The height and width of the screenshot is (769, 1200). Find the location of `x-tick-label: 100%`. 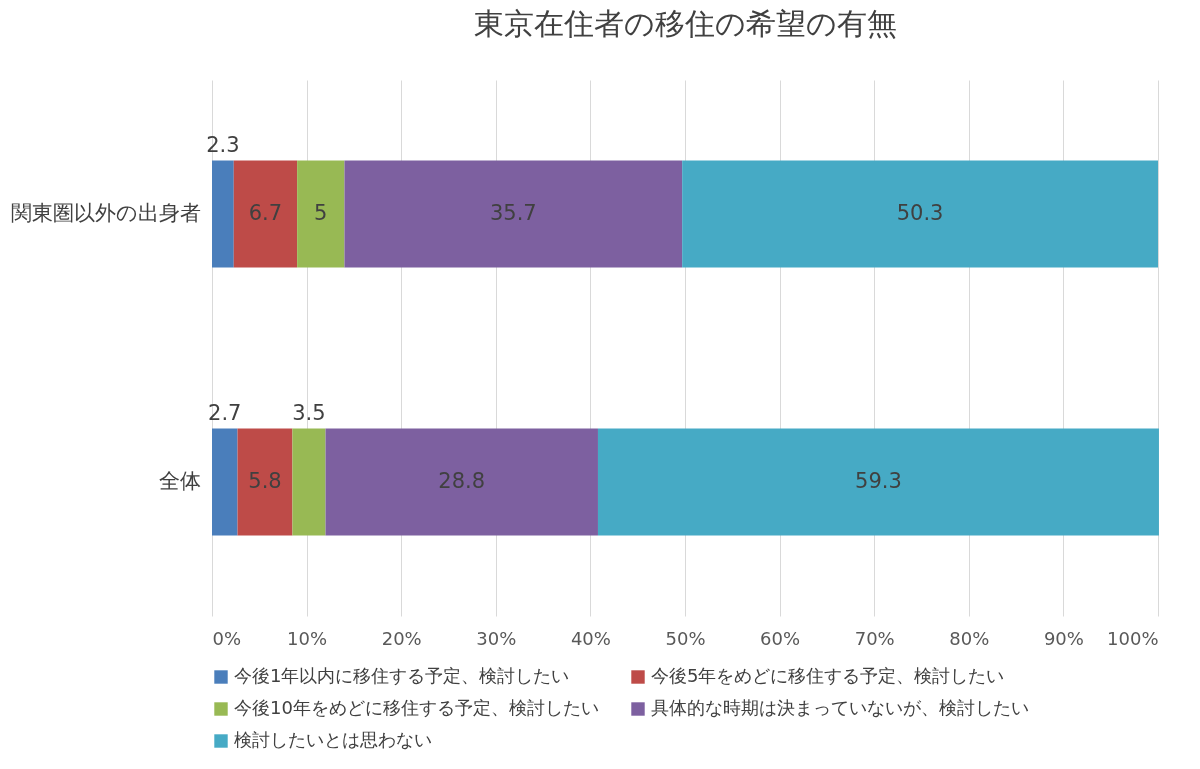

x-tick-label: 100% is located at coordinates (1133, 638).